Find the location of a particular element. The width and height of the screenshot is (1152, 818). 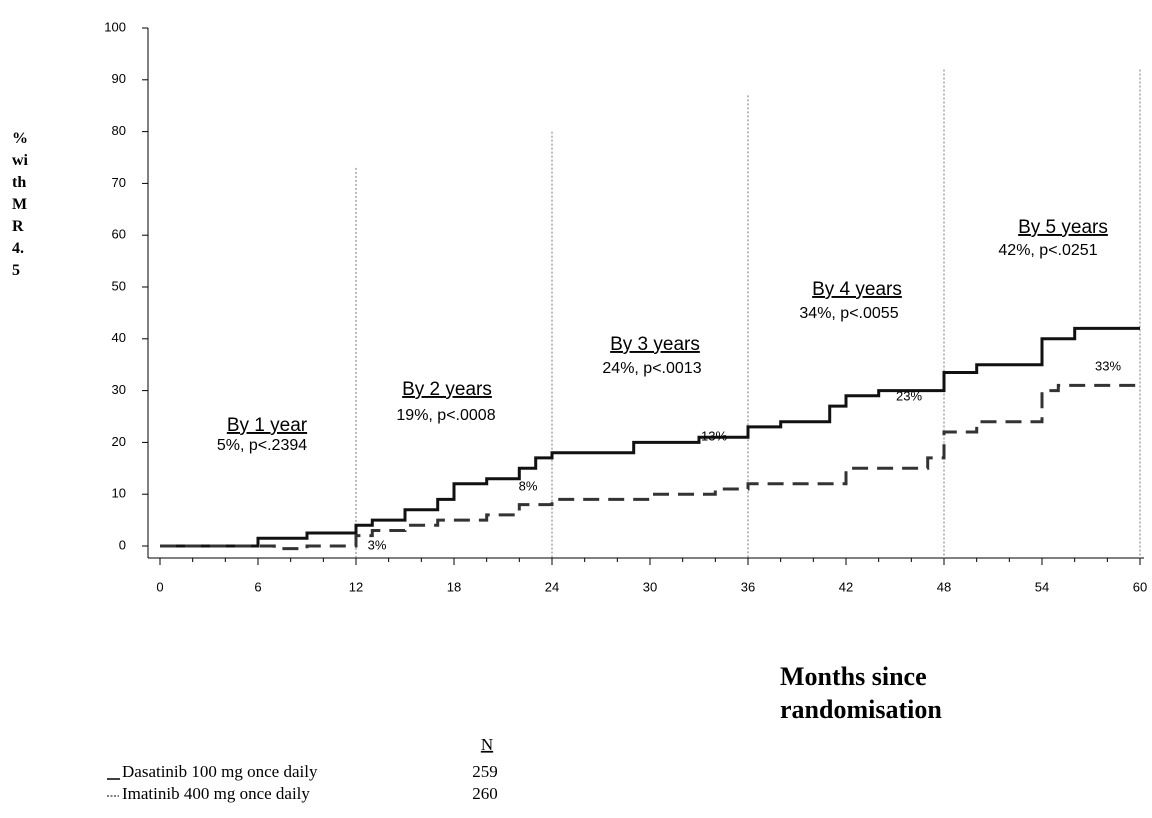

x-tick-label: 24 is located at coordinates (552, 586).